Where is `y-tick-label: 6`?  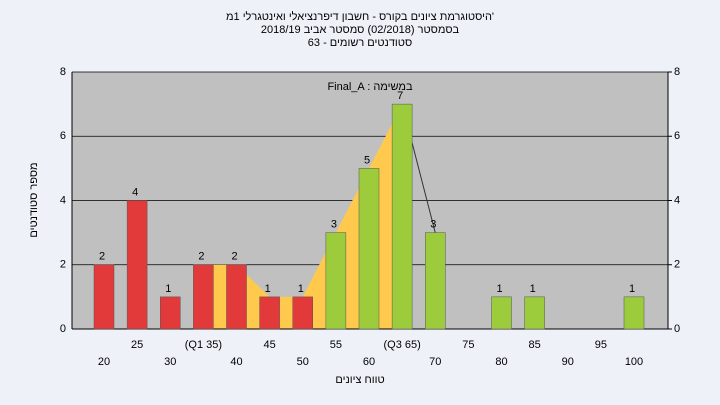 y-tick-label: 6 is located at coordinates (63, 136).